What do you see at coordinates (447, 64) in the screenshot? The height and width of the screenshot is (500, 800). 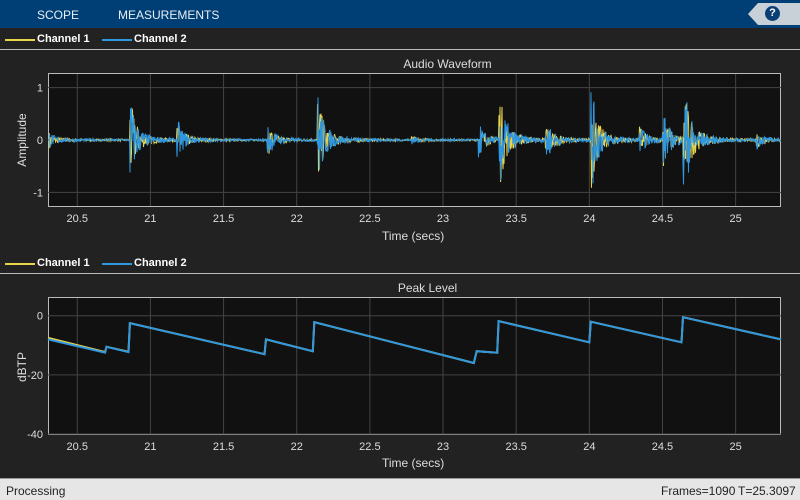 I see `plot1-title: Audio Waveform` at bounding box center [447, 64].